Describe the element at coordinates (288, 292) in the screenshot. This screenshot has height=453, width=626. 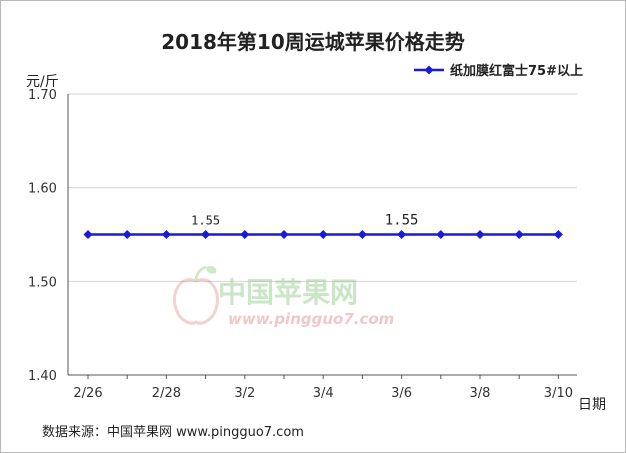
I see `watermark-name: 中国苹果网` at that location.